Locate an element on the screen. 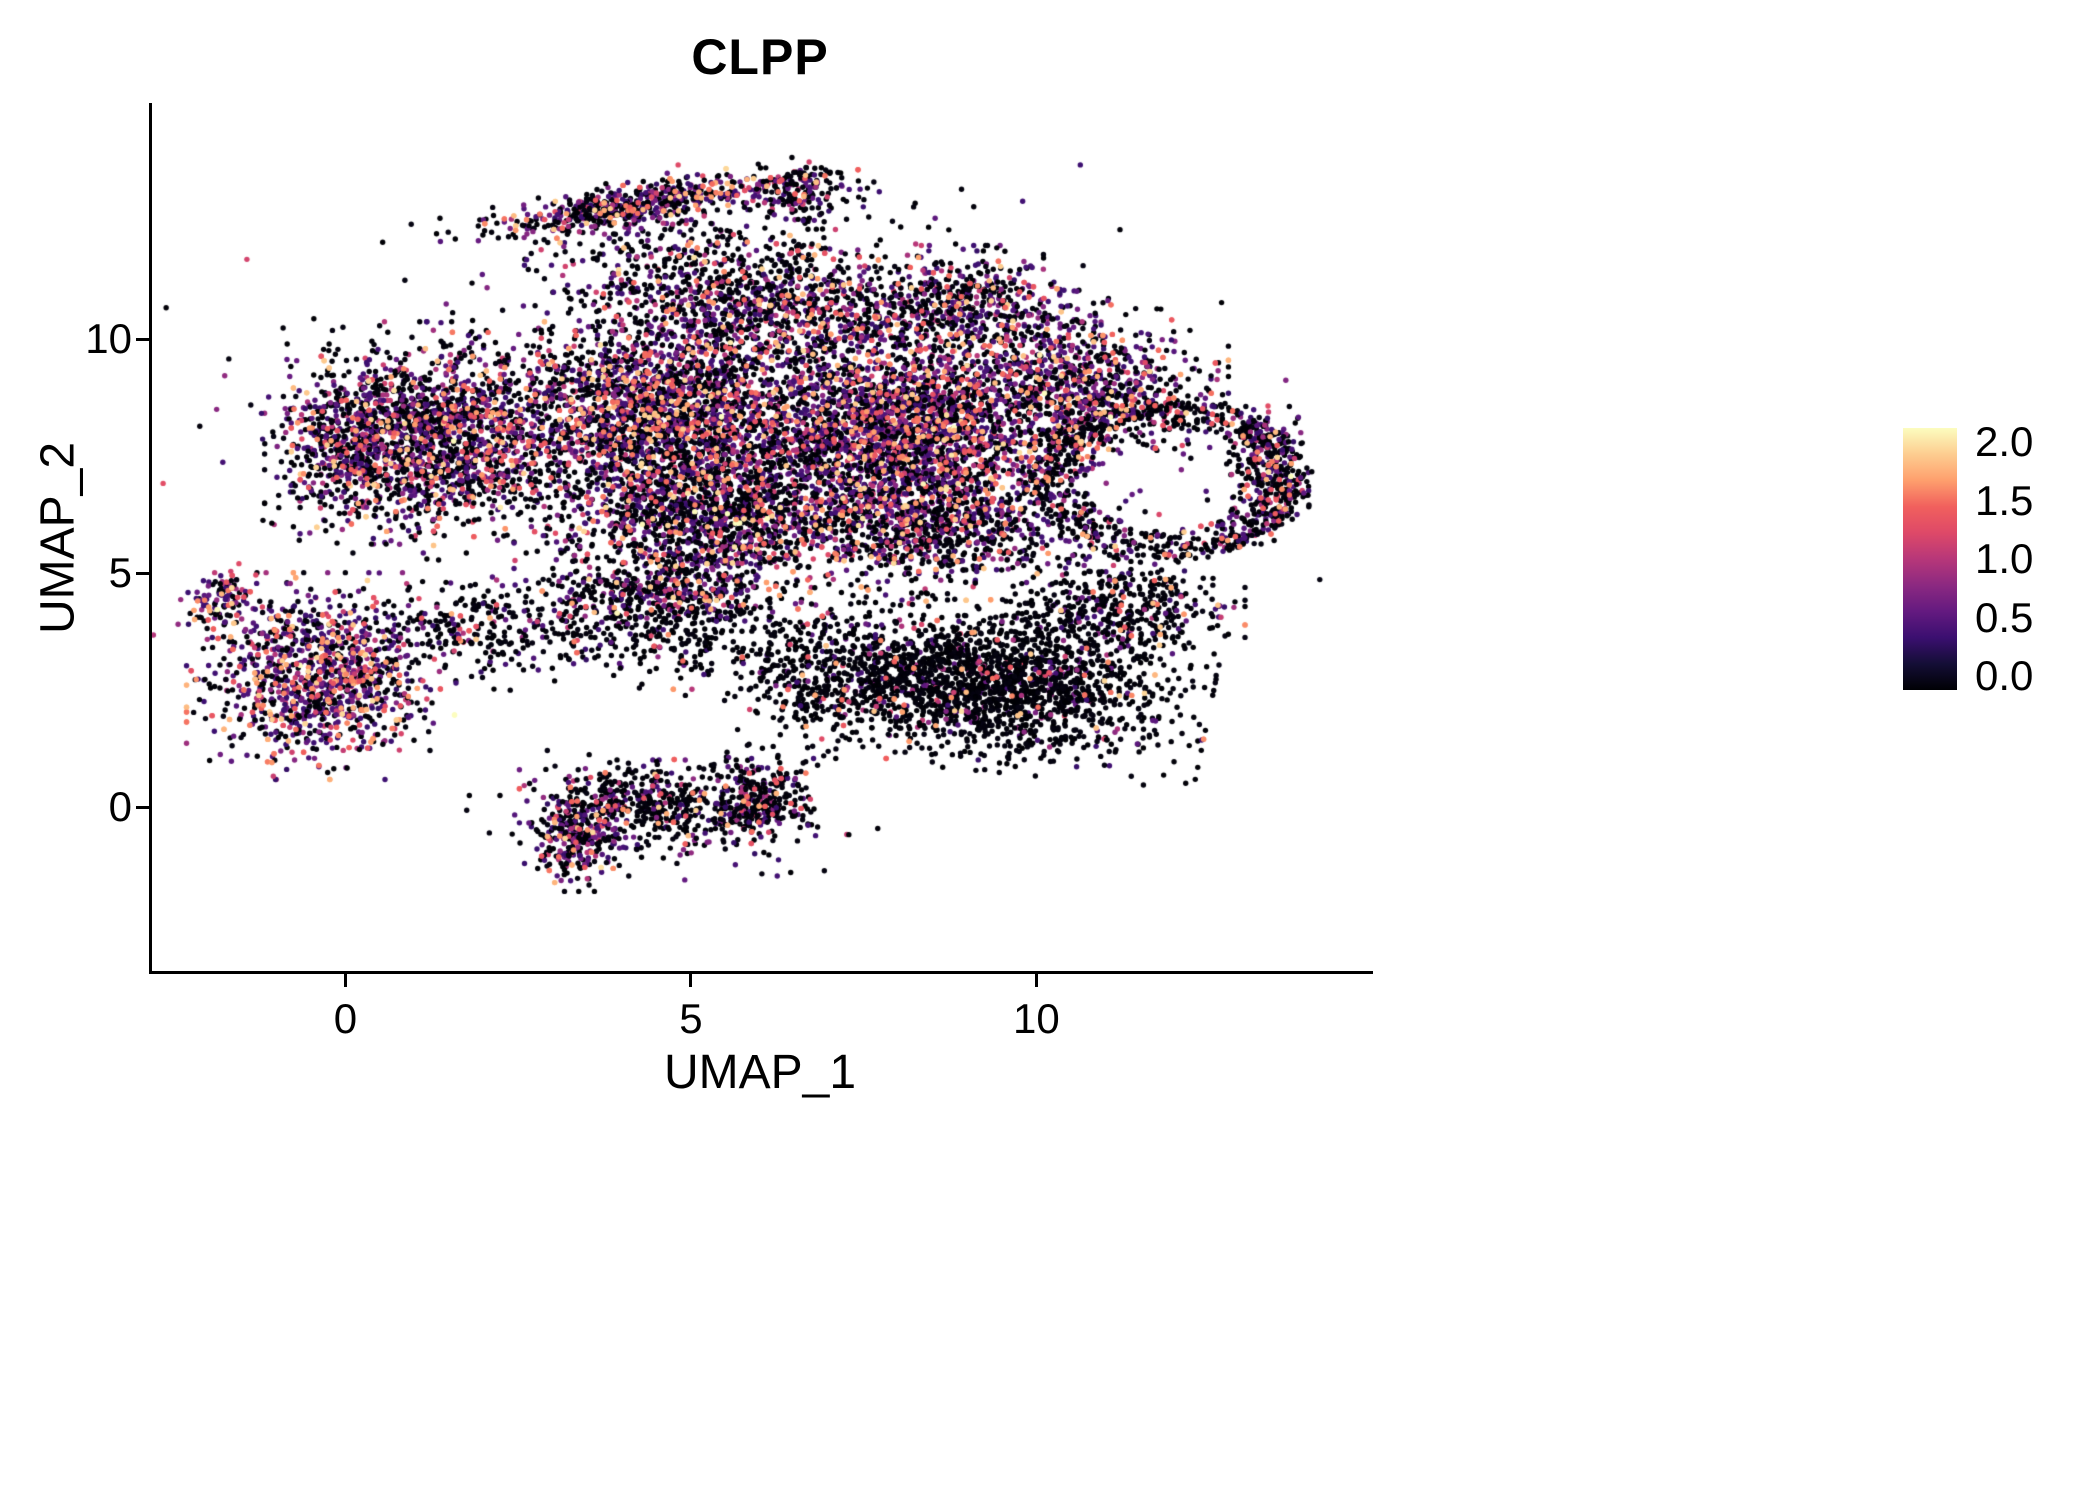  colorbar-tick-label: 2.0 is located at coordinates (2004, 441).